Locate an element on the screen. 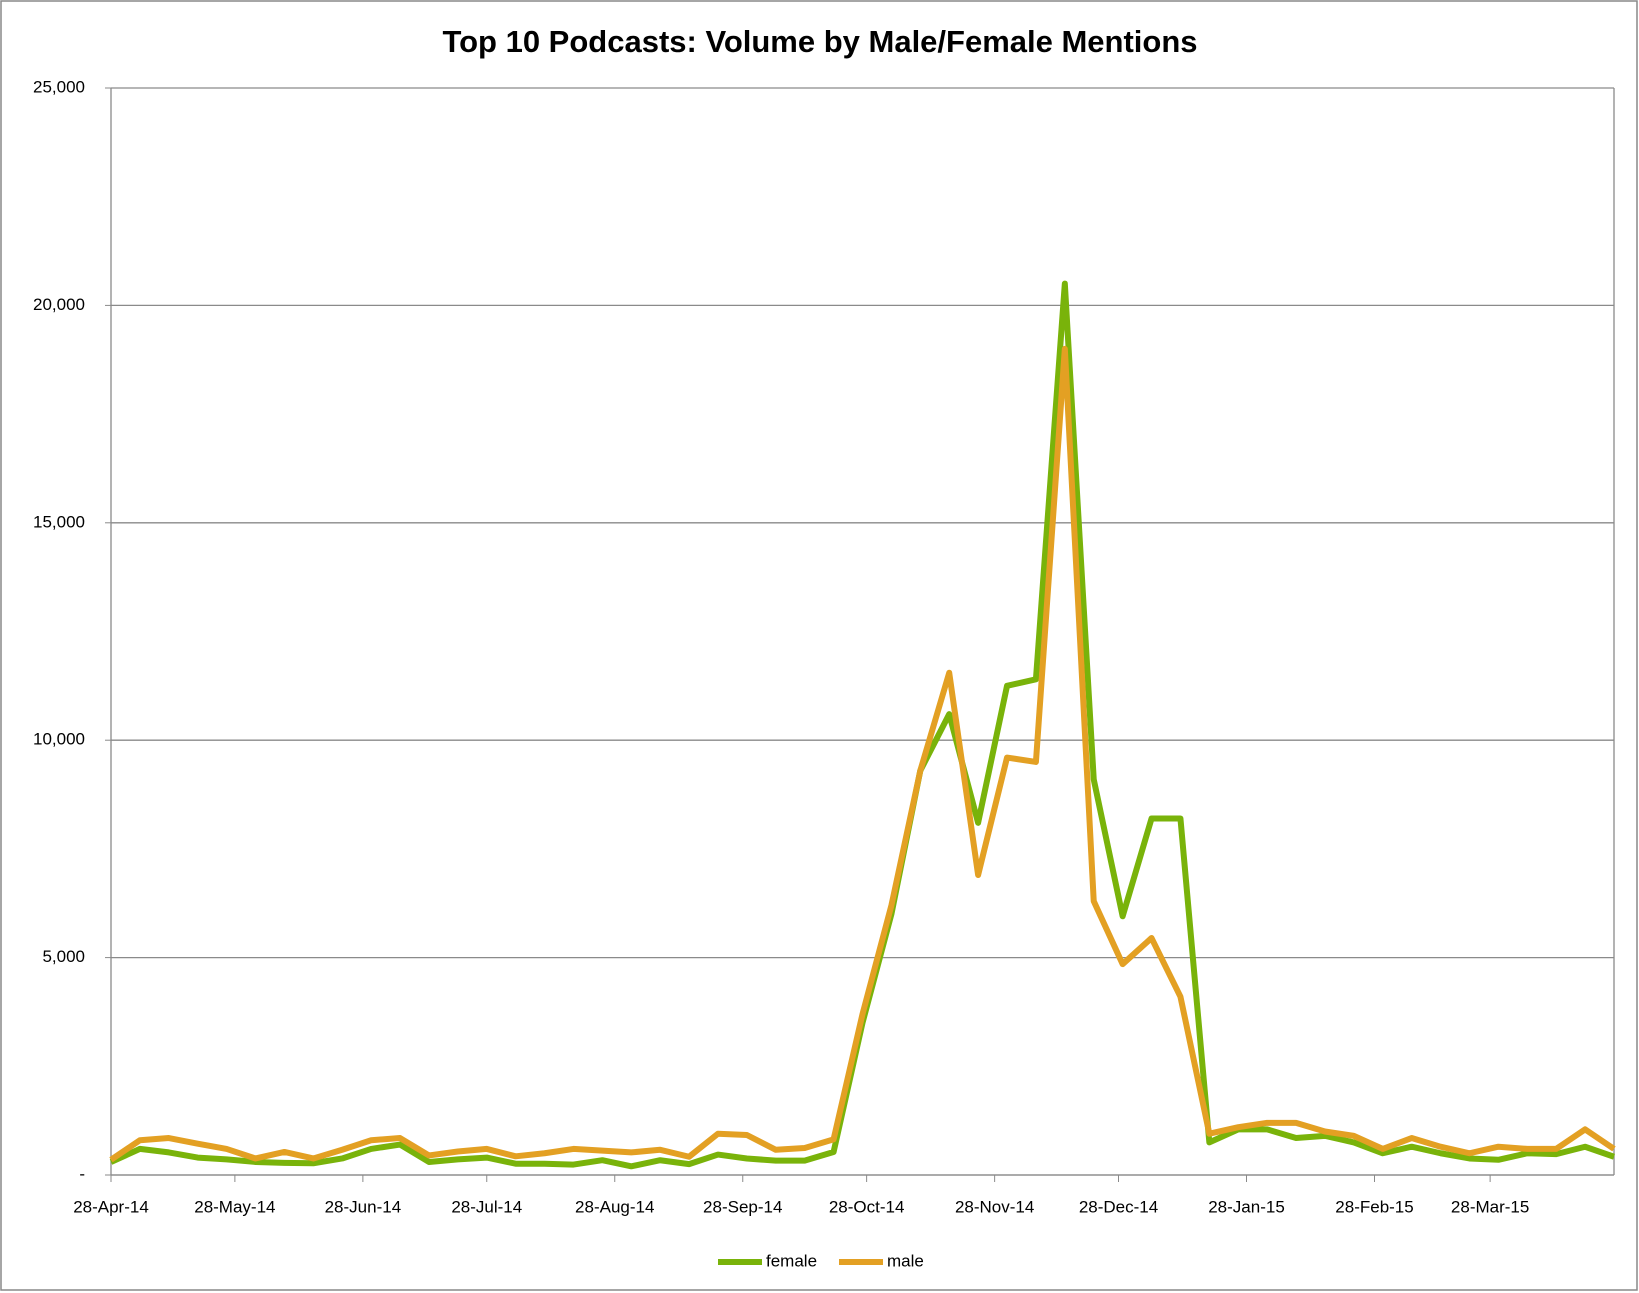 The image size is (1639, 1293). x-tick-label: 28-Sep-14 is located at coordinates (742, 1206).